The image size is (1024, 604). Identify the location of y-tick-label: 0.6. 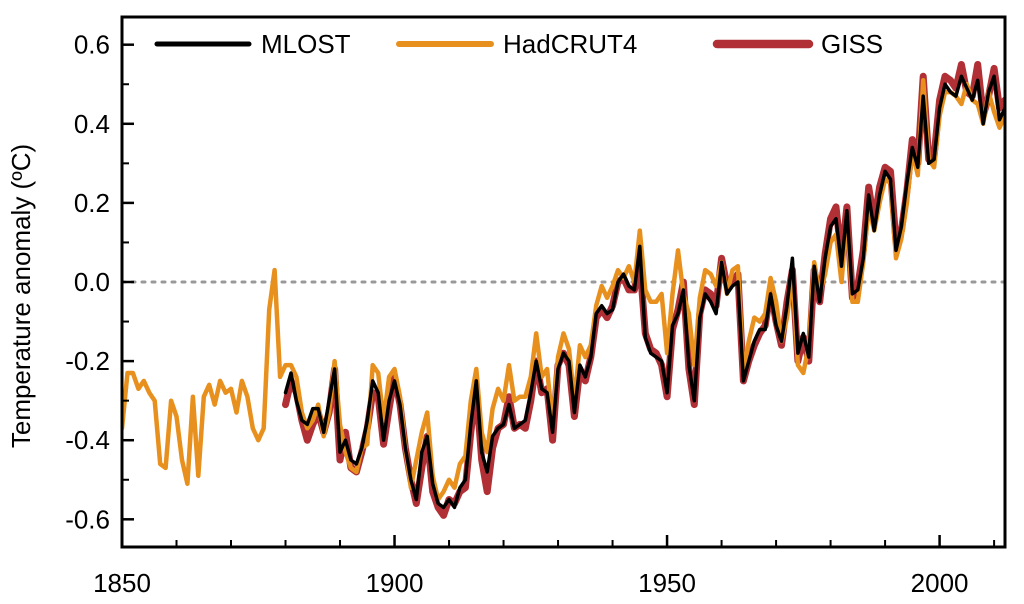
(92, 45).